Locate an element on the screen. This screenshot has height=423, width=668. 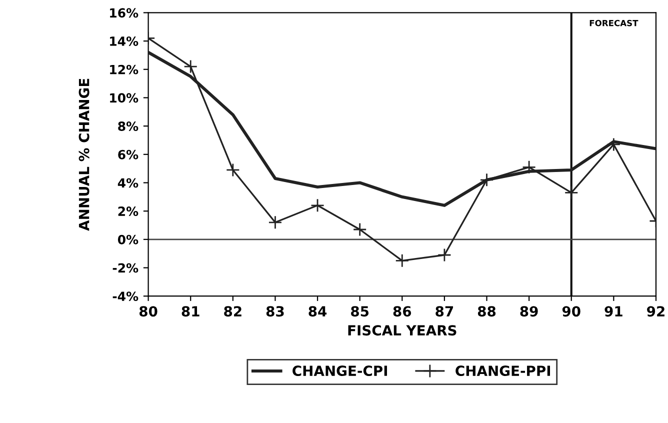
y-tick-label: 2% is located at coordinates (128, 211).